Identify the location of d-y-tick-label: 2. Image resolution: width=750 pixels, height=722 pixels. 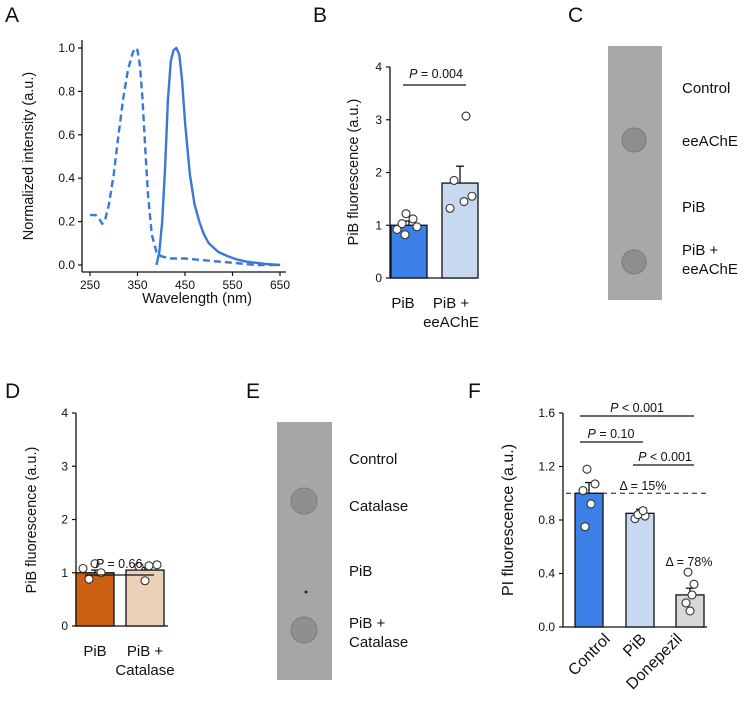
(64, 520).